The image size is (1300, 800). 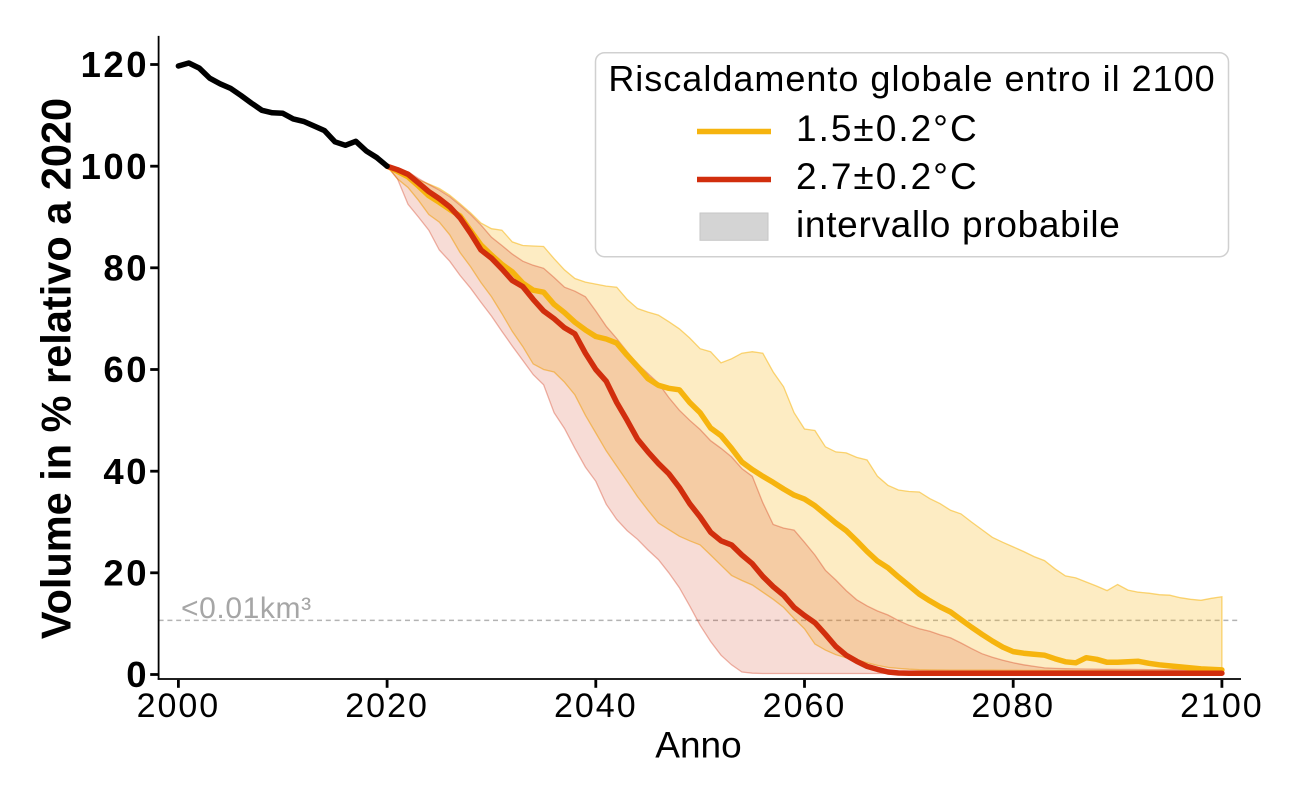 I want to click on svg-text: Volume in % relativo a 2020, so click(x=56, y=368).